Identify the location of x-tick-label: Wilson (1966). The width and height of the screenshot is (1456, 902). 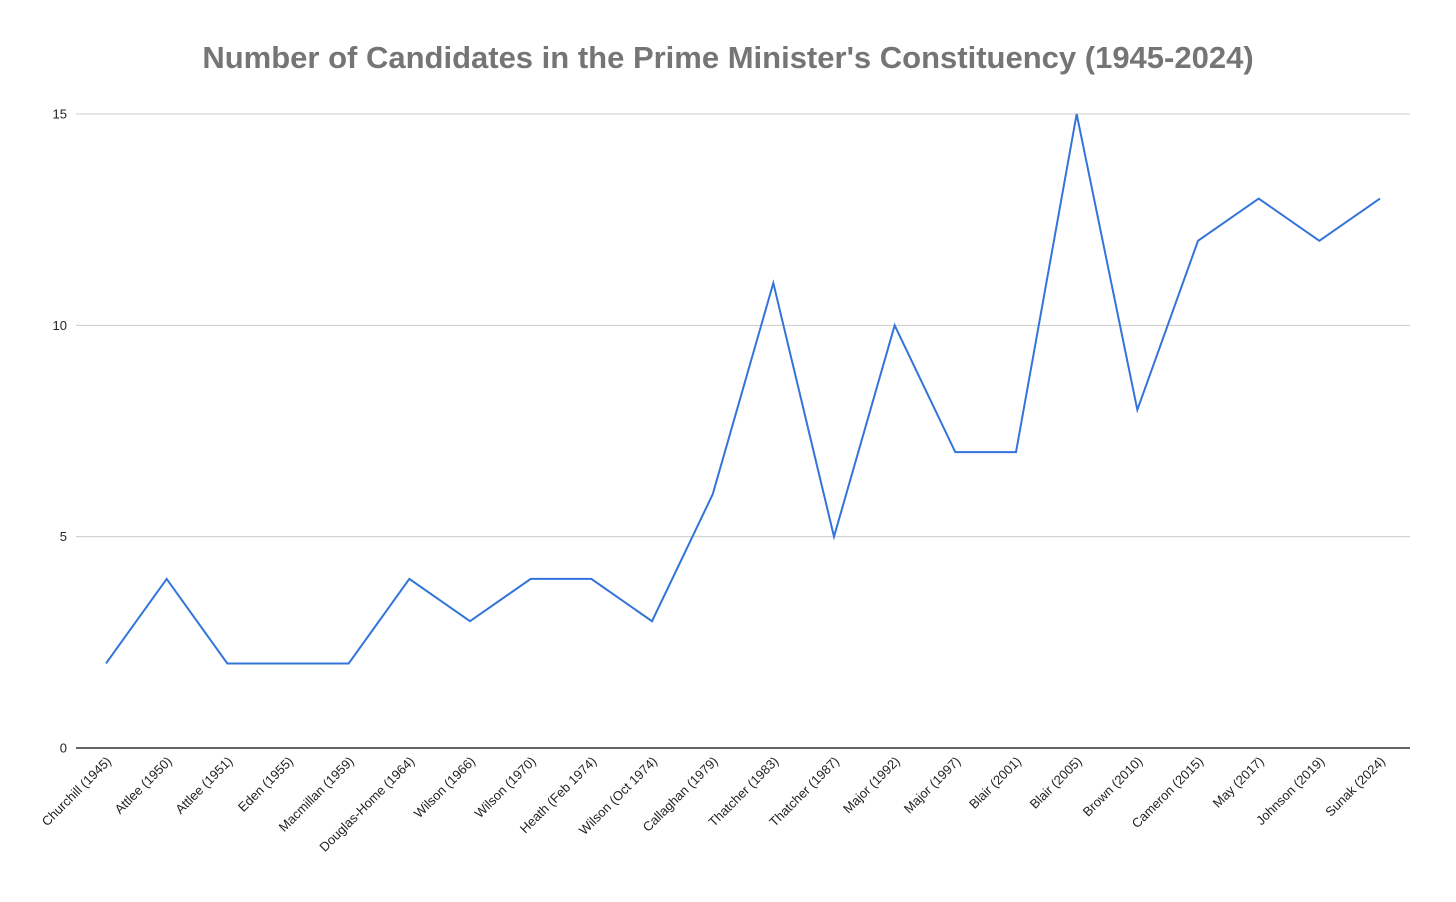
(444, 787).